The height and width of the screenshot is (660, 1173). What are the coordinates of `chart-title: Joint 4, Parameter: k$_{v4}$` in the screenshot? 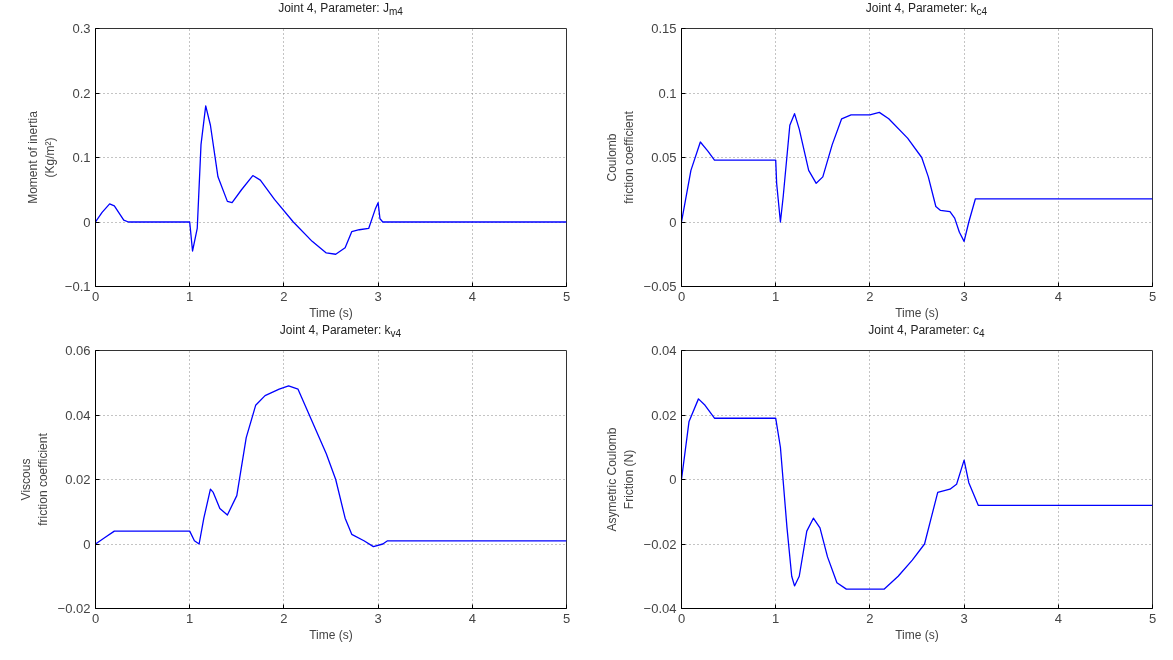 It's located at (340, 332).